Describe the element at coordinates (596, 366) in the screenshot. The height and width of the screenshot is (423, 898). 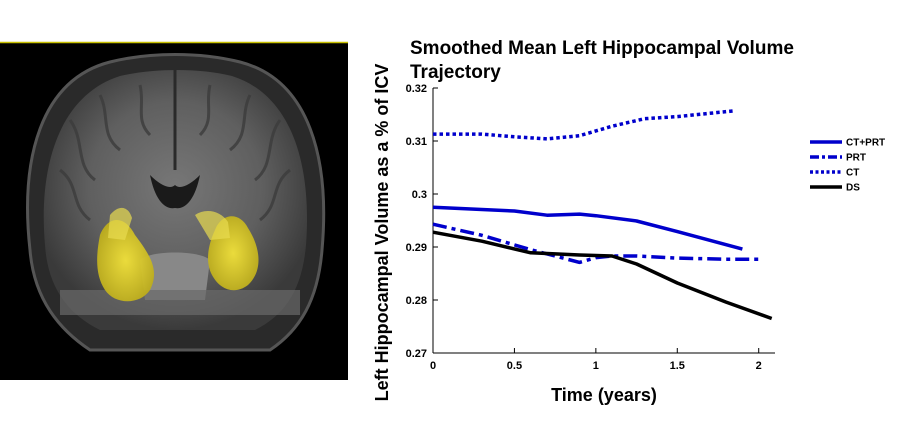
I see `x-tick-label: 1` at that location.